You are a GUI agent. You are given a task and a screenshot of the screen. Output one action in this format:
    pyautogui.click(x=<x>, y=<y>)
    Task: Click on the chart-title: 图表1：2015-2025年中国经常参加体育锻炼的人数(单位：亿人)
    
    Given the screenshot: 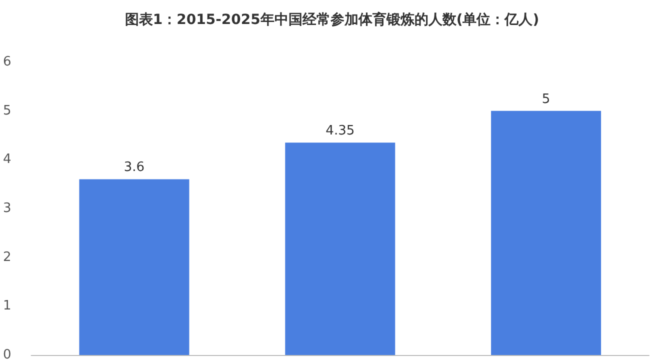 What is the action you would take?
    pyautogui.click(x=332, y=19)
    